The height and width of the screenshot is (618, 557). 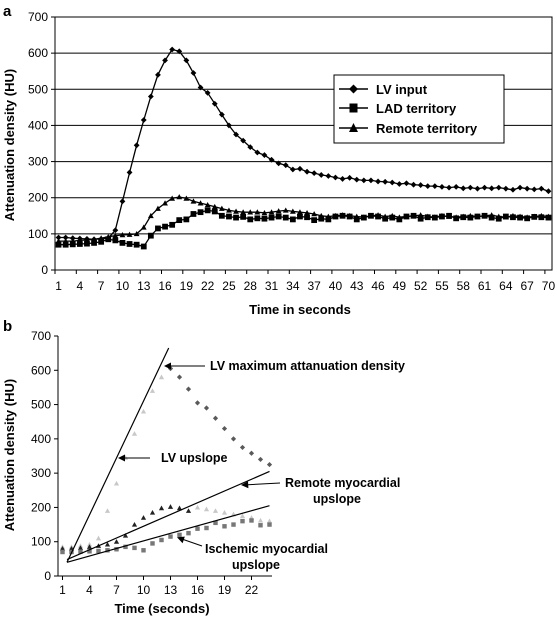 I want to click on x-tick-label-a: 22, so click(x=208, y=286).